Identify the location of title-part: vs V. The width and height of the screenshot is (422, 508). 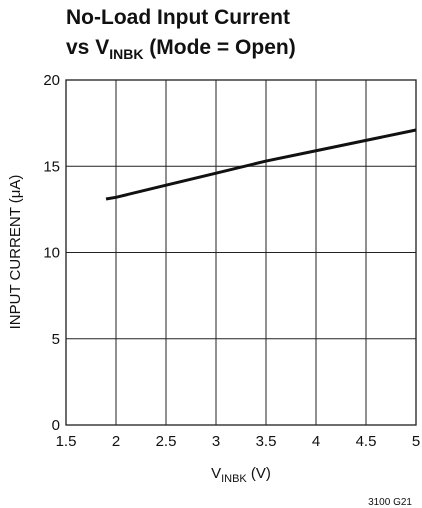
(87, 47).